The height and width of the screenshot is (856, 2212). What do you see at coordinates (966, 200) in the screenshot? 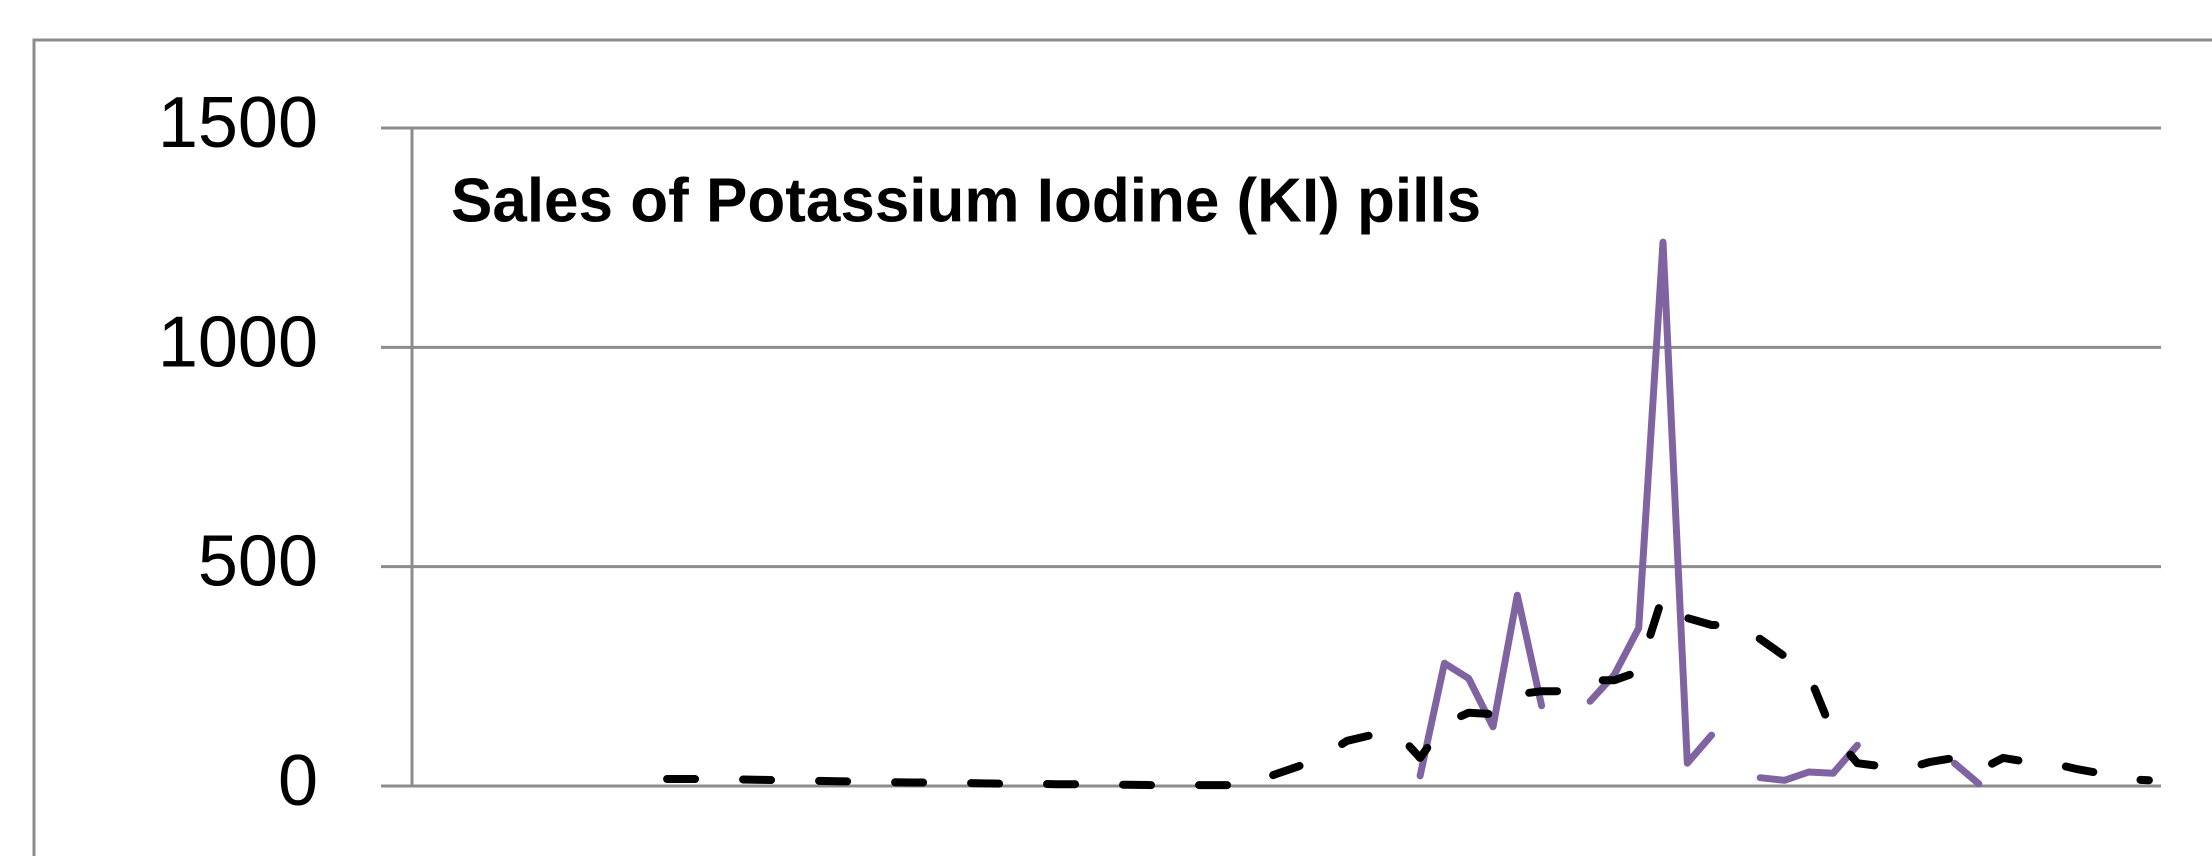
I see `chart-title: Sales of Potassium Iodine (KI) pills` at bounding box center [966, 200].